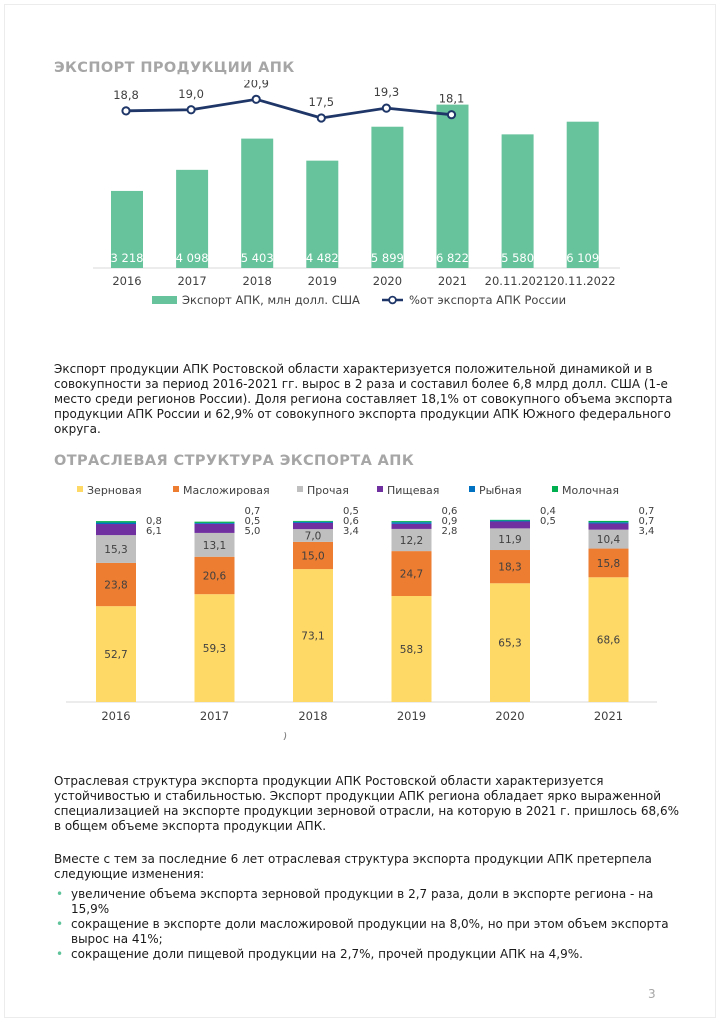 The height and width of the screenshot is (1024, 722). Describe the element at coordinates (115, 586) in the screenshot. I see `segment-data-label: 23,8` at that location.